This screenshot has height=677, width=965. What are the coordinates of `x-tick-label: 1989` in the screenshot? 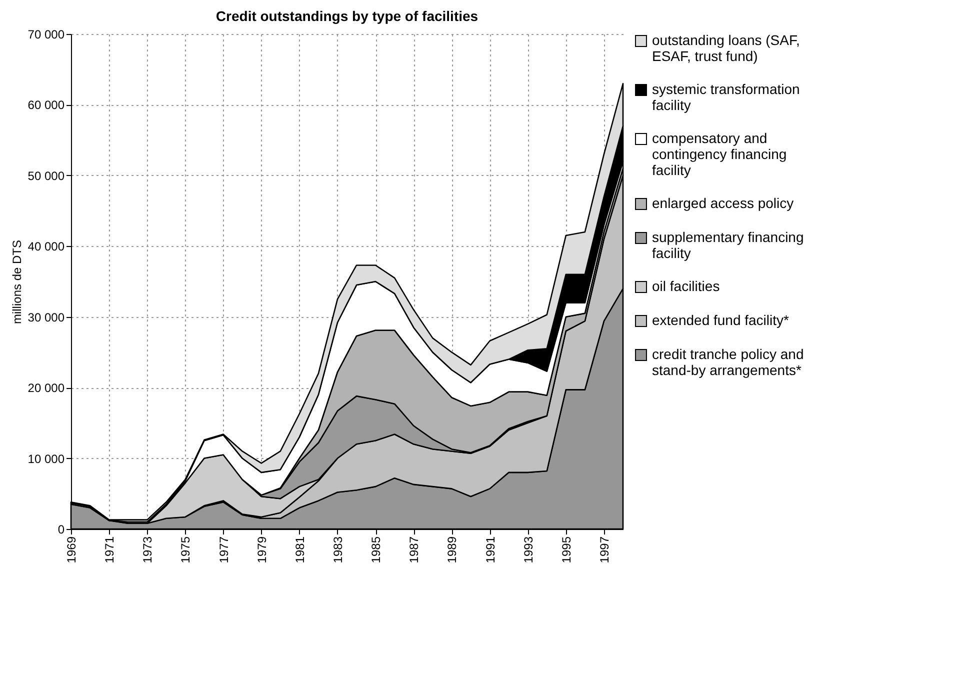 It's located at (452, 550).